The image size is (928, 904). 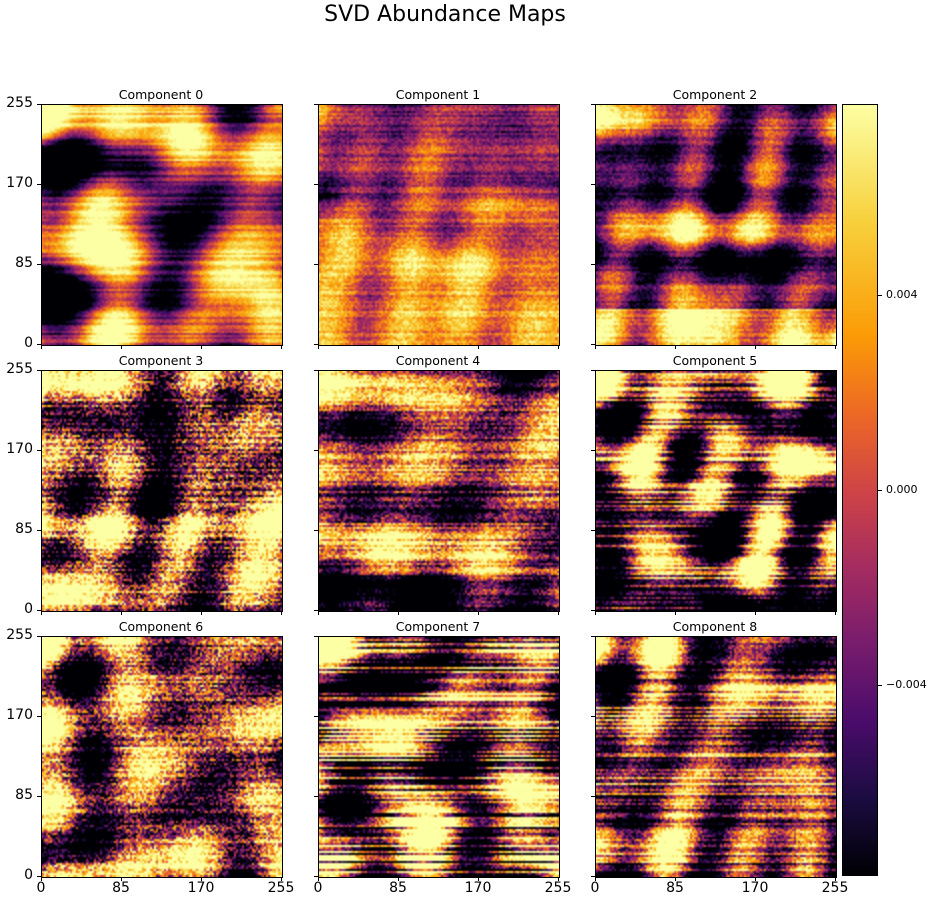 I want to click on x-tick-label: 255, so click(x=835, y=888).